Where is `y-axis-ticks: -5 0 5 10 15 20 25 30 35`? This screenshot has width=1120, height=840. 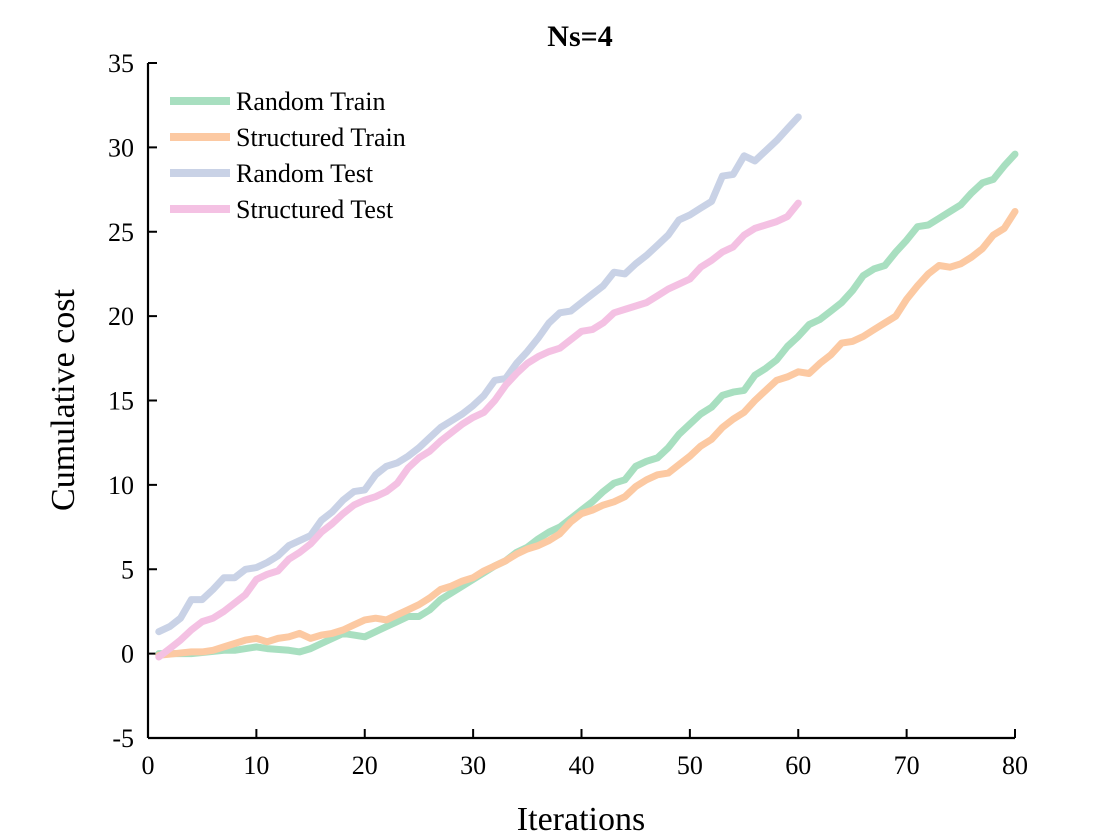
y-axis-ticks: -5 0 5 10 15 20 25 30 35 is located at coordinates (132, 401).